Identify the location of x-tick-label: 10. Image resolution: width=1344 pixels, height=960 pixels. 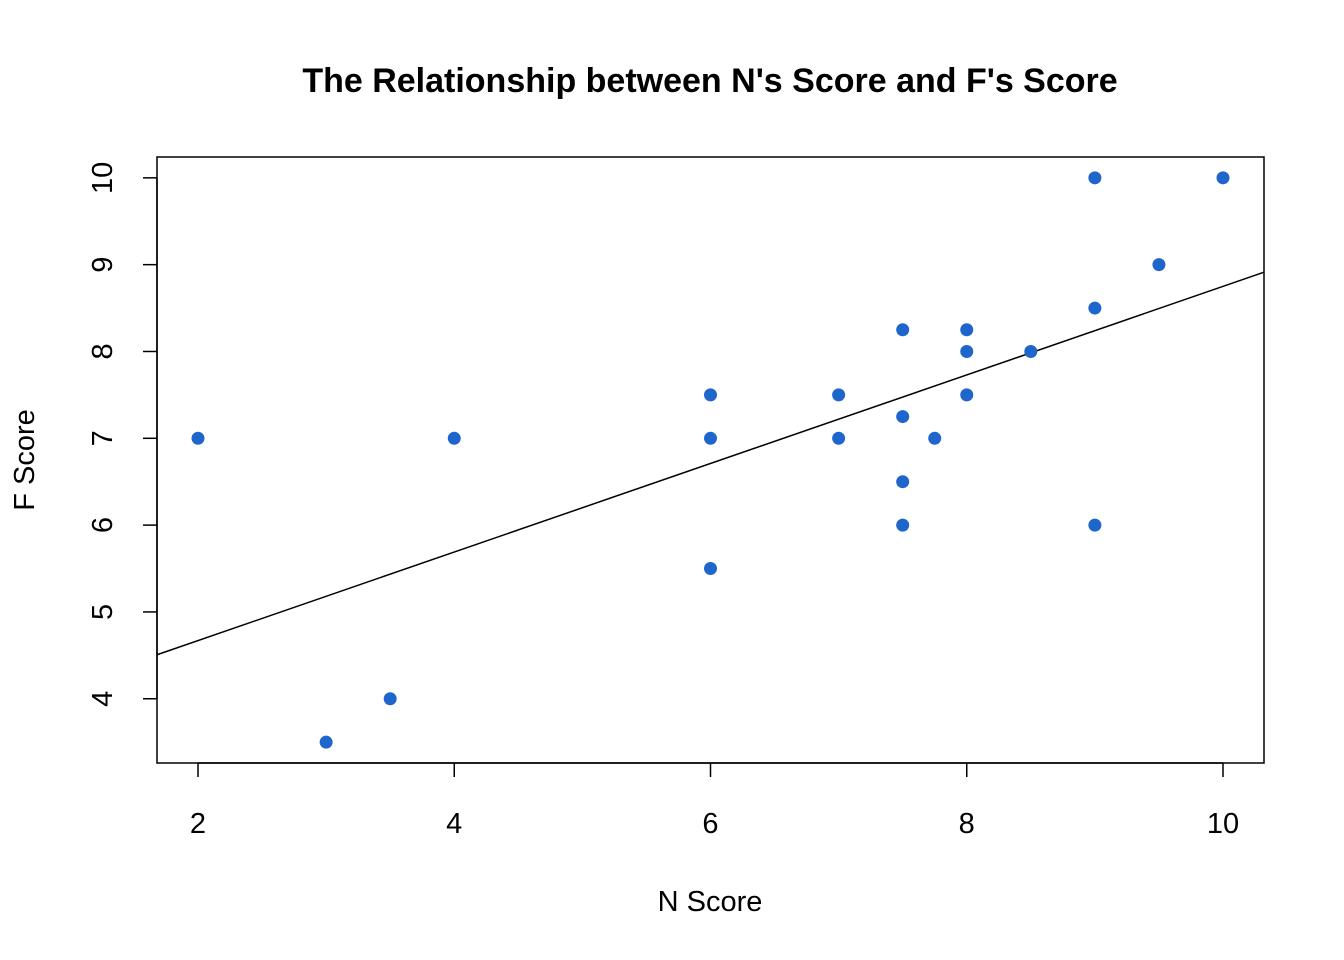
(1223, 824).